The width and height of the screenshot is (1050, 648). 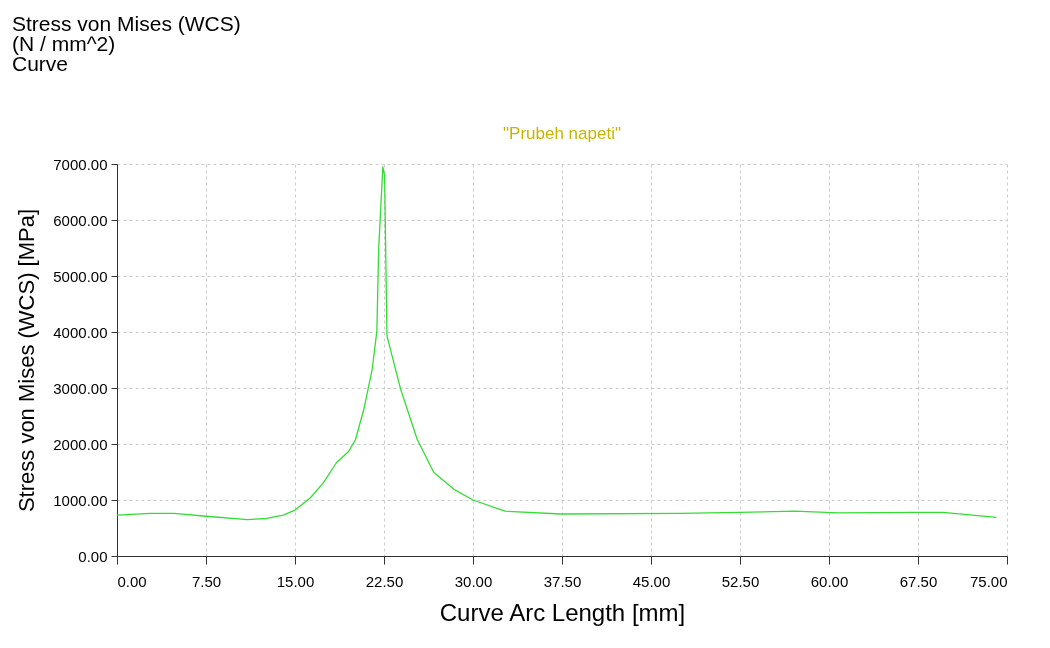 I want to click on y-tick-label: 3000.00, so click(x=80, y=388).